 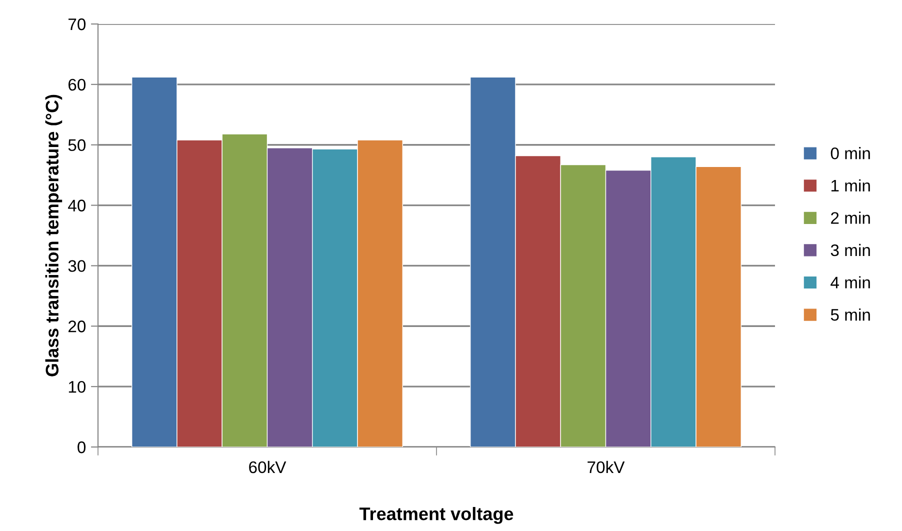 I want to click on y-tick-label: 10, so click(x=77, y=386).